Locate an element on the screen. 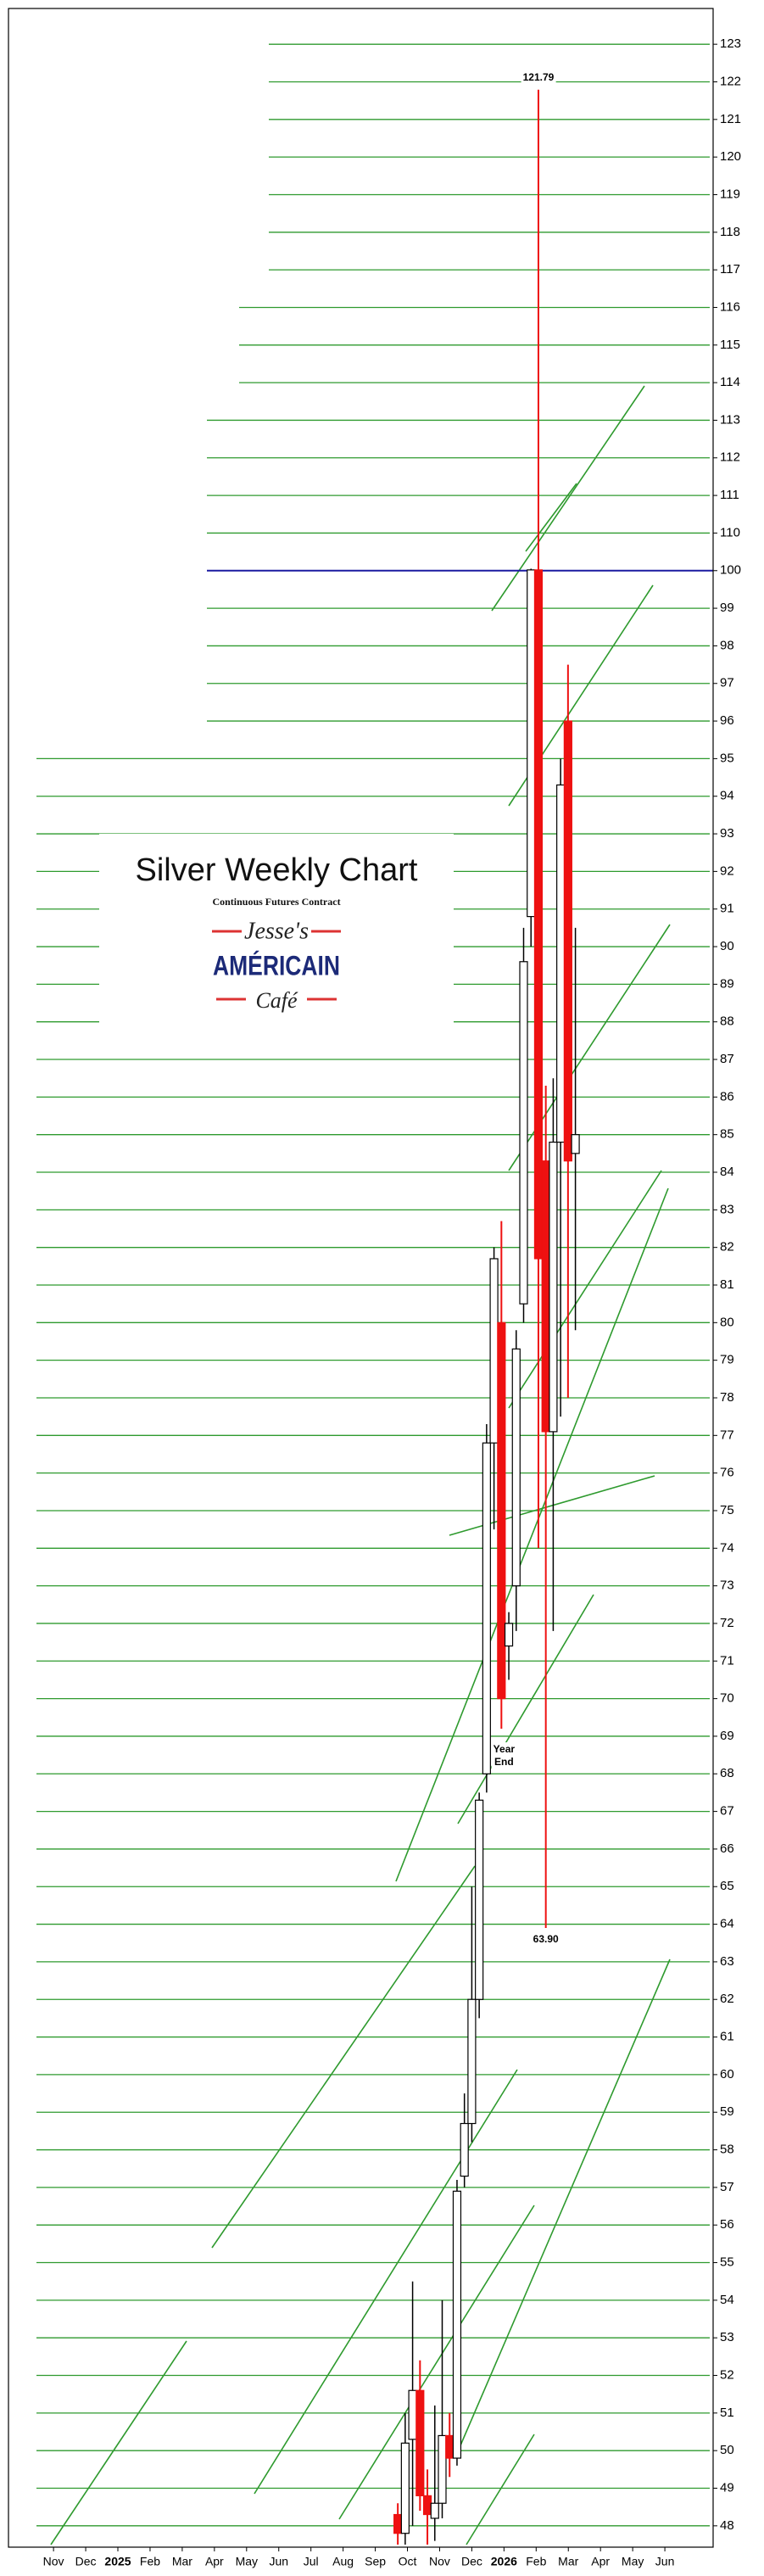 The image size is (764, 2576). y-tick-label: 112 is located at coordinates (730, 457).